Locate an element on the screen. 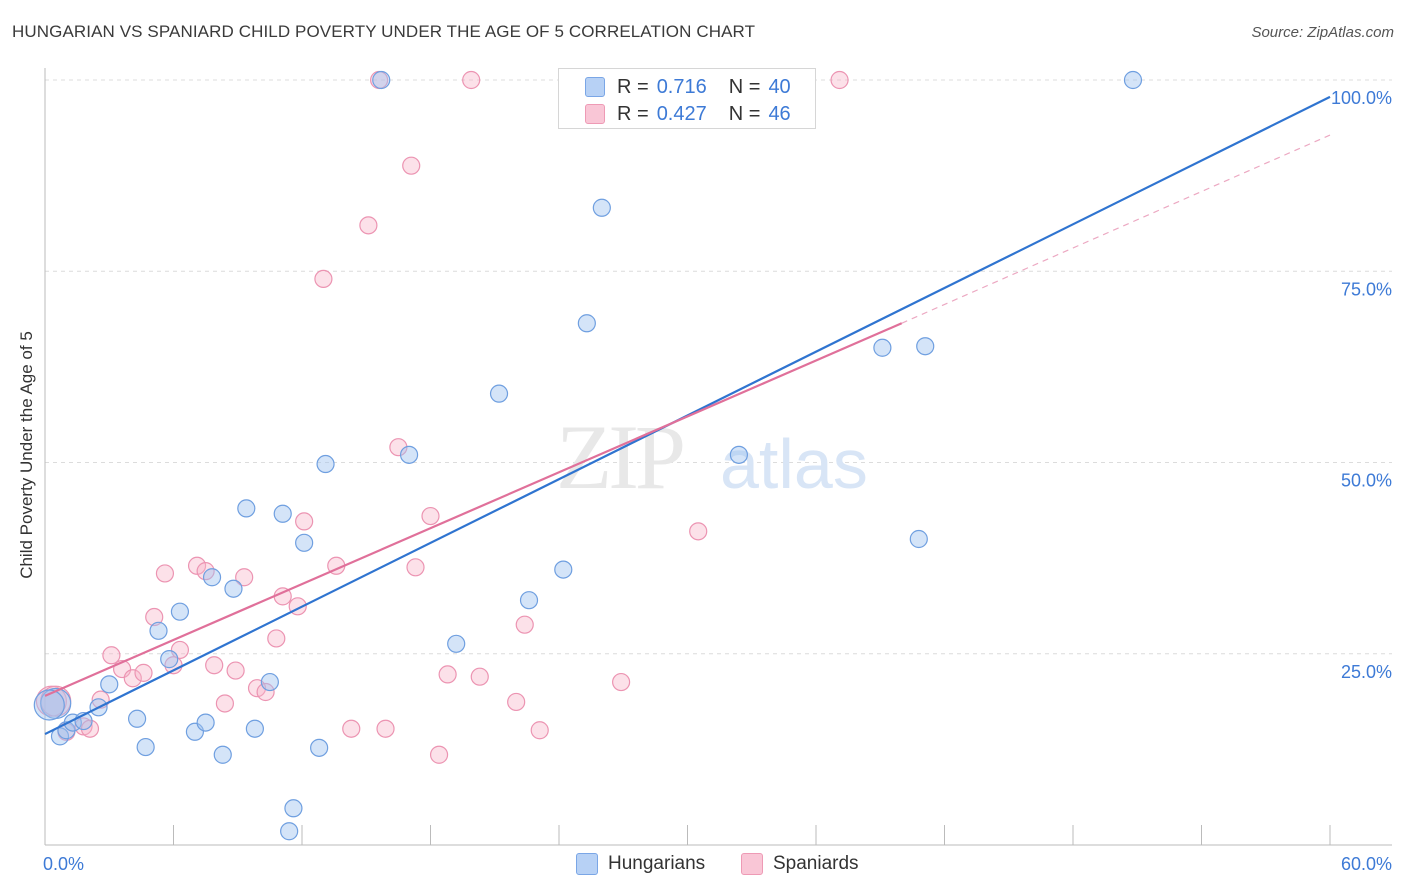 This screenshot has height=892, width=1406. hungarians-legend-label: Hungarians is located at coordinates (657, 863).